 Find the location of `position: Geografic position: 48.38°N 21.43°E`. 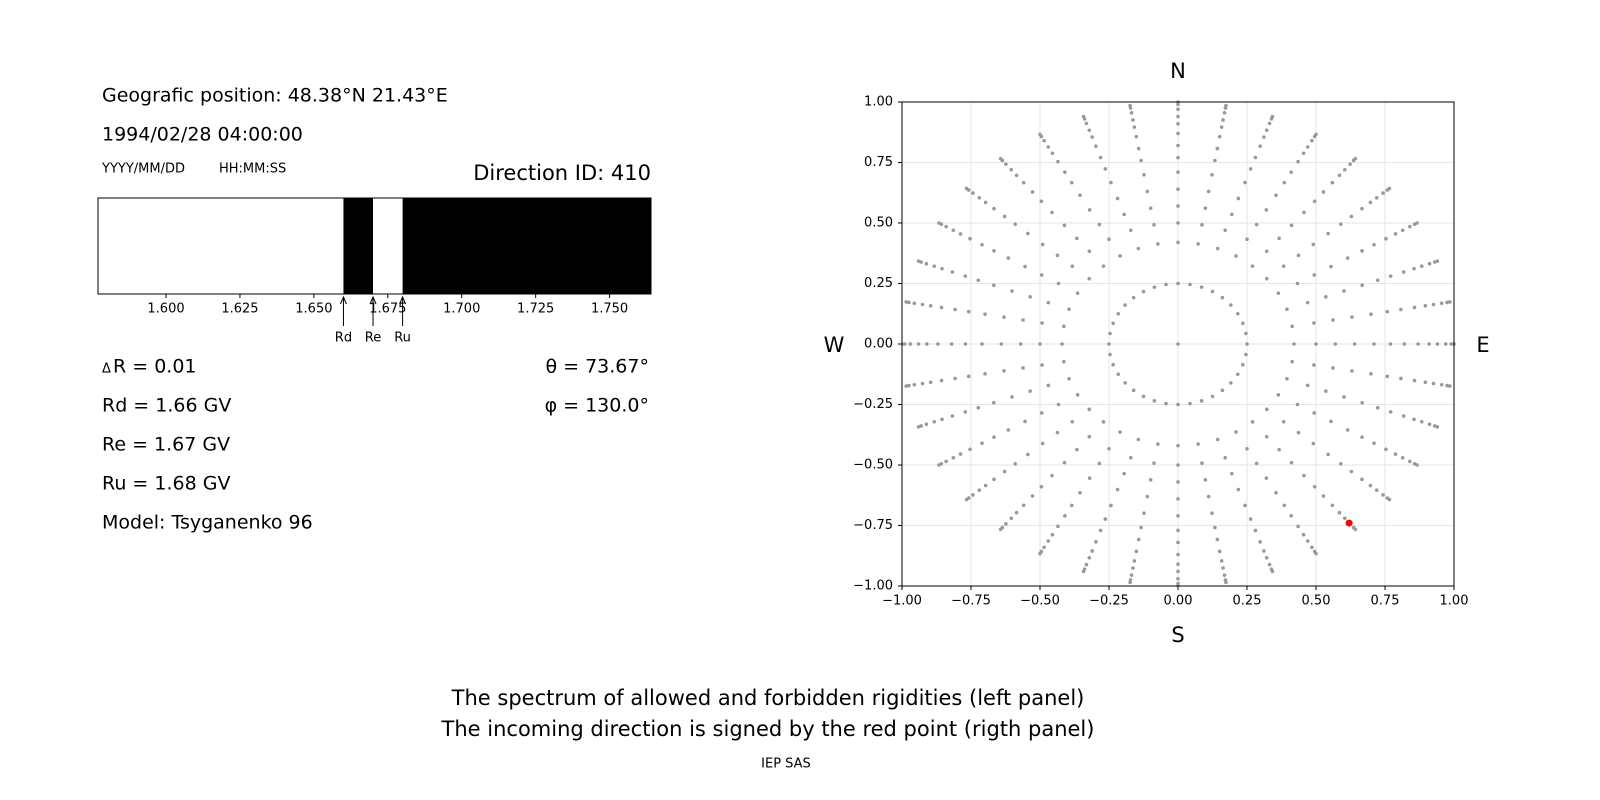

position: Geografic position: 48.38°N 21.43°E is located at coordinates (275, 96).